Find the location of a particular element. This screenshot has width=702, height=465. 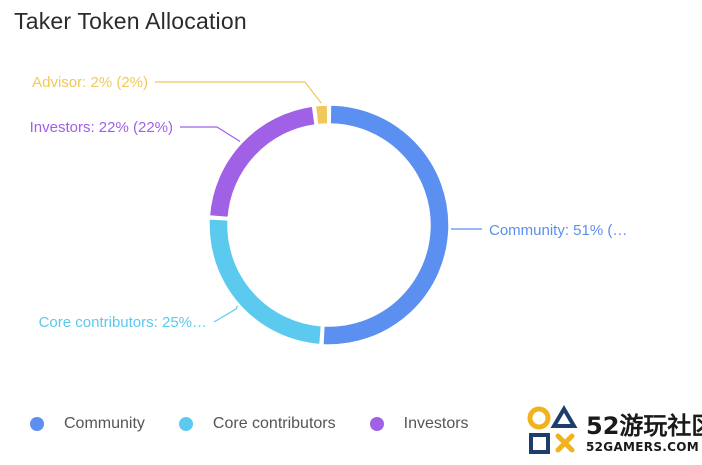

leader-line-advisor is located at coordinates (238, 92).